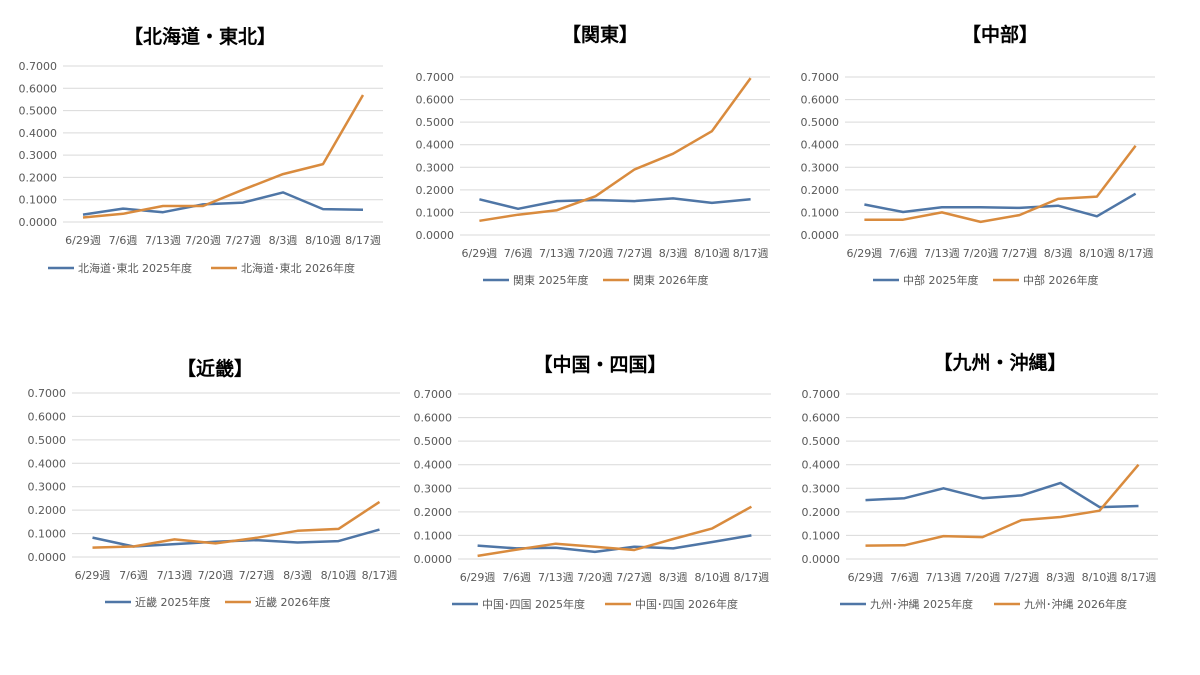 The image size is (1200, 675). I want to click on chart-title: 【北海道・東北】, so click(199, 37).